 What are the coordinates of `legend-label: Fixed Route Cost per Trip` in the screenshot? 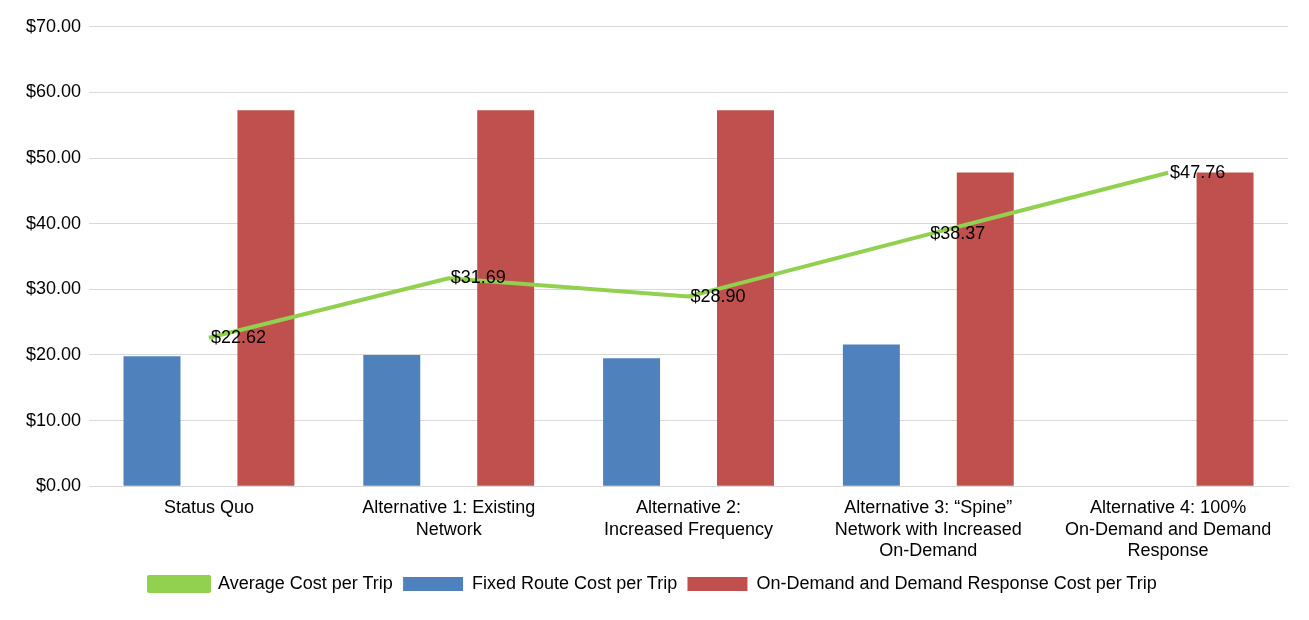 It's located at (575, 582).